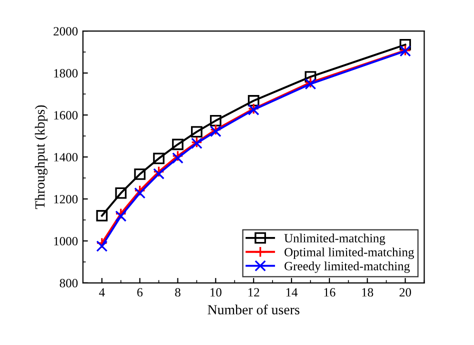  What do you see at coordinates (254, 292) in the screenshot?
I see `x-tick-label: 12` at bounding box center [254, 292].